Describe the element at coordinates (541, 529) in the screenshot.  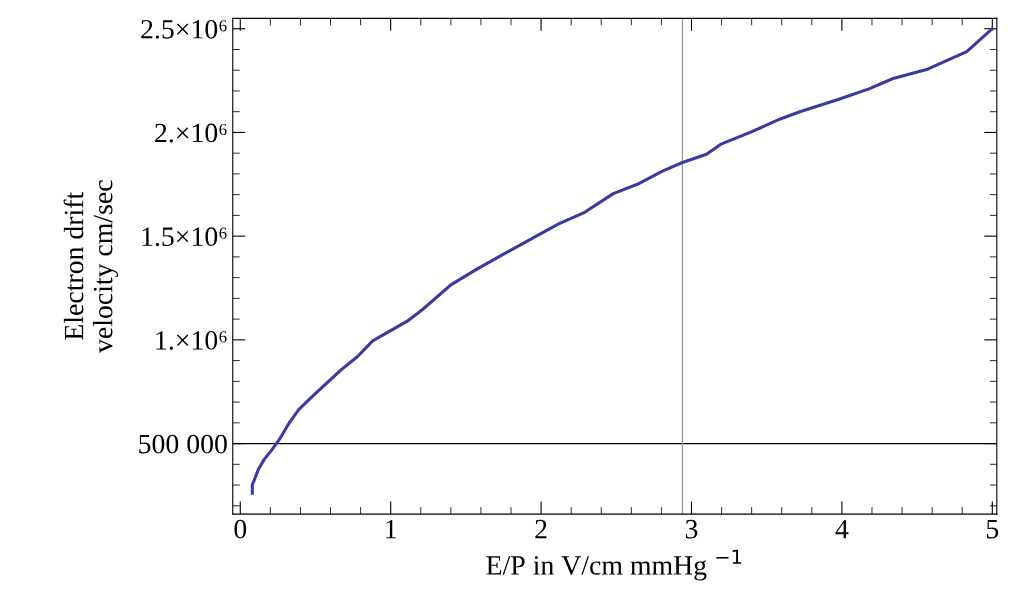
I see `x-tick-label: 2` at that location.